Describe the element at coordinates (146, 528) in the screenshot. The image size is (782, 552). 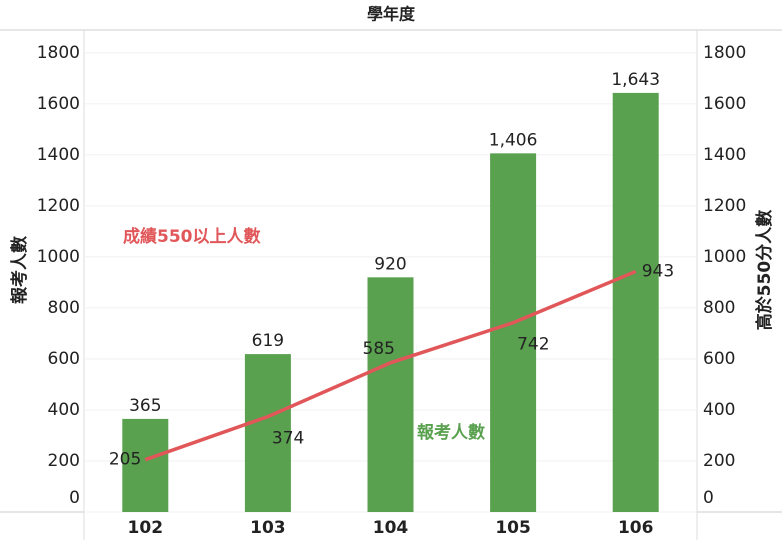
I see `x-tick-label: 102` at that location.